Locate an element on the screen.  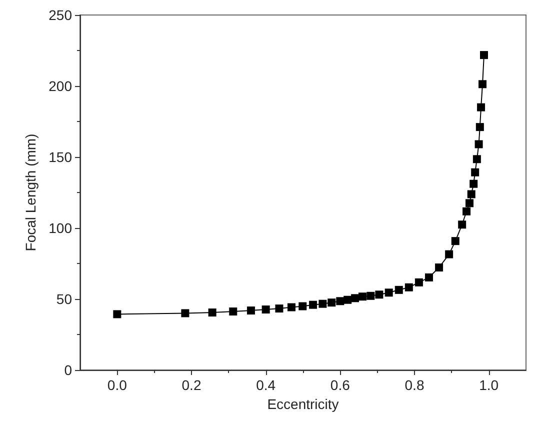
y-tick-label: 0 is located at coordinates (68, 370).